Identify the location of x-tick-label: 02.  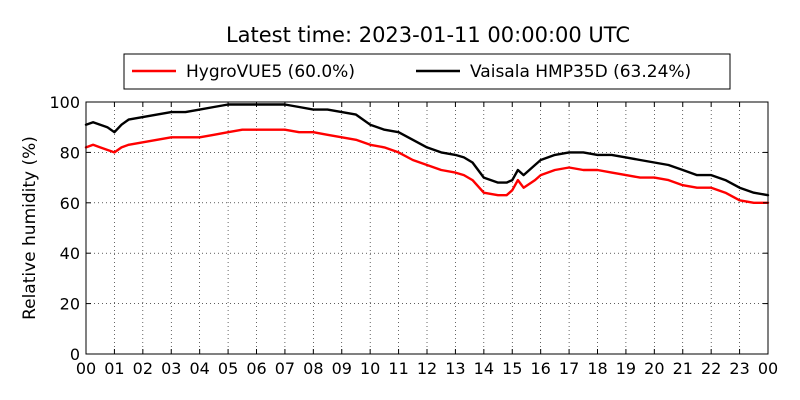
(143, 368).